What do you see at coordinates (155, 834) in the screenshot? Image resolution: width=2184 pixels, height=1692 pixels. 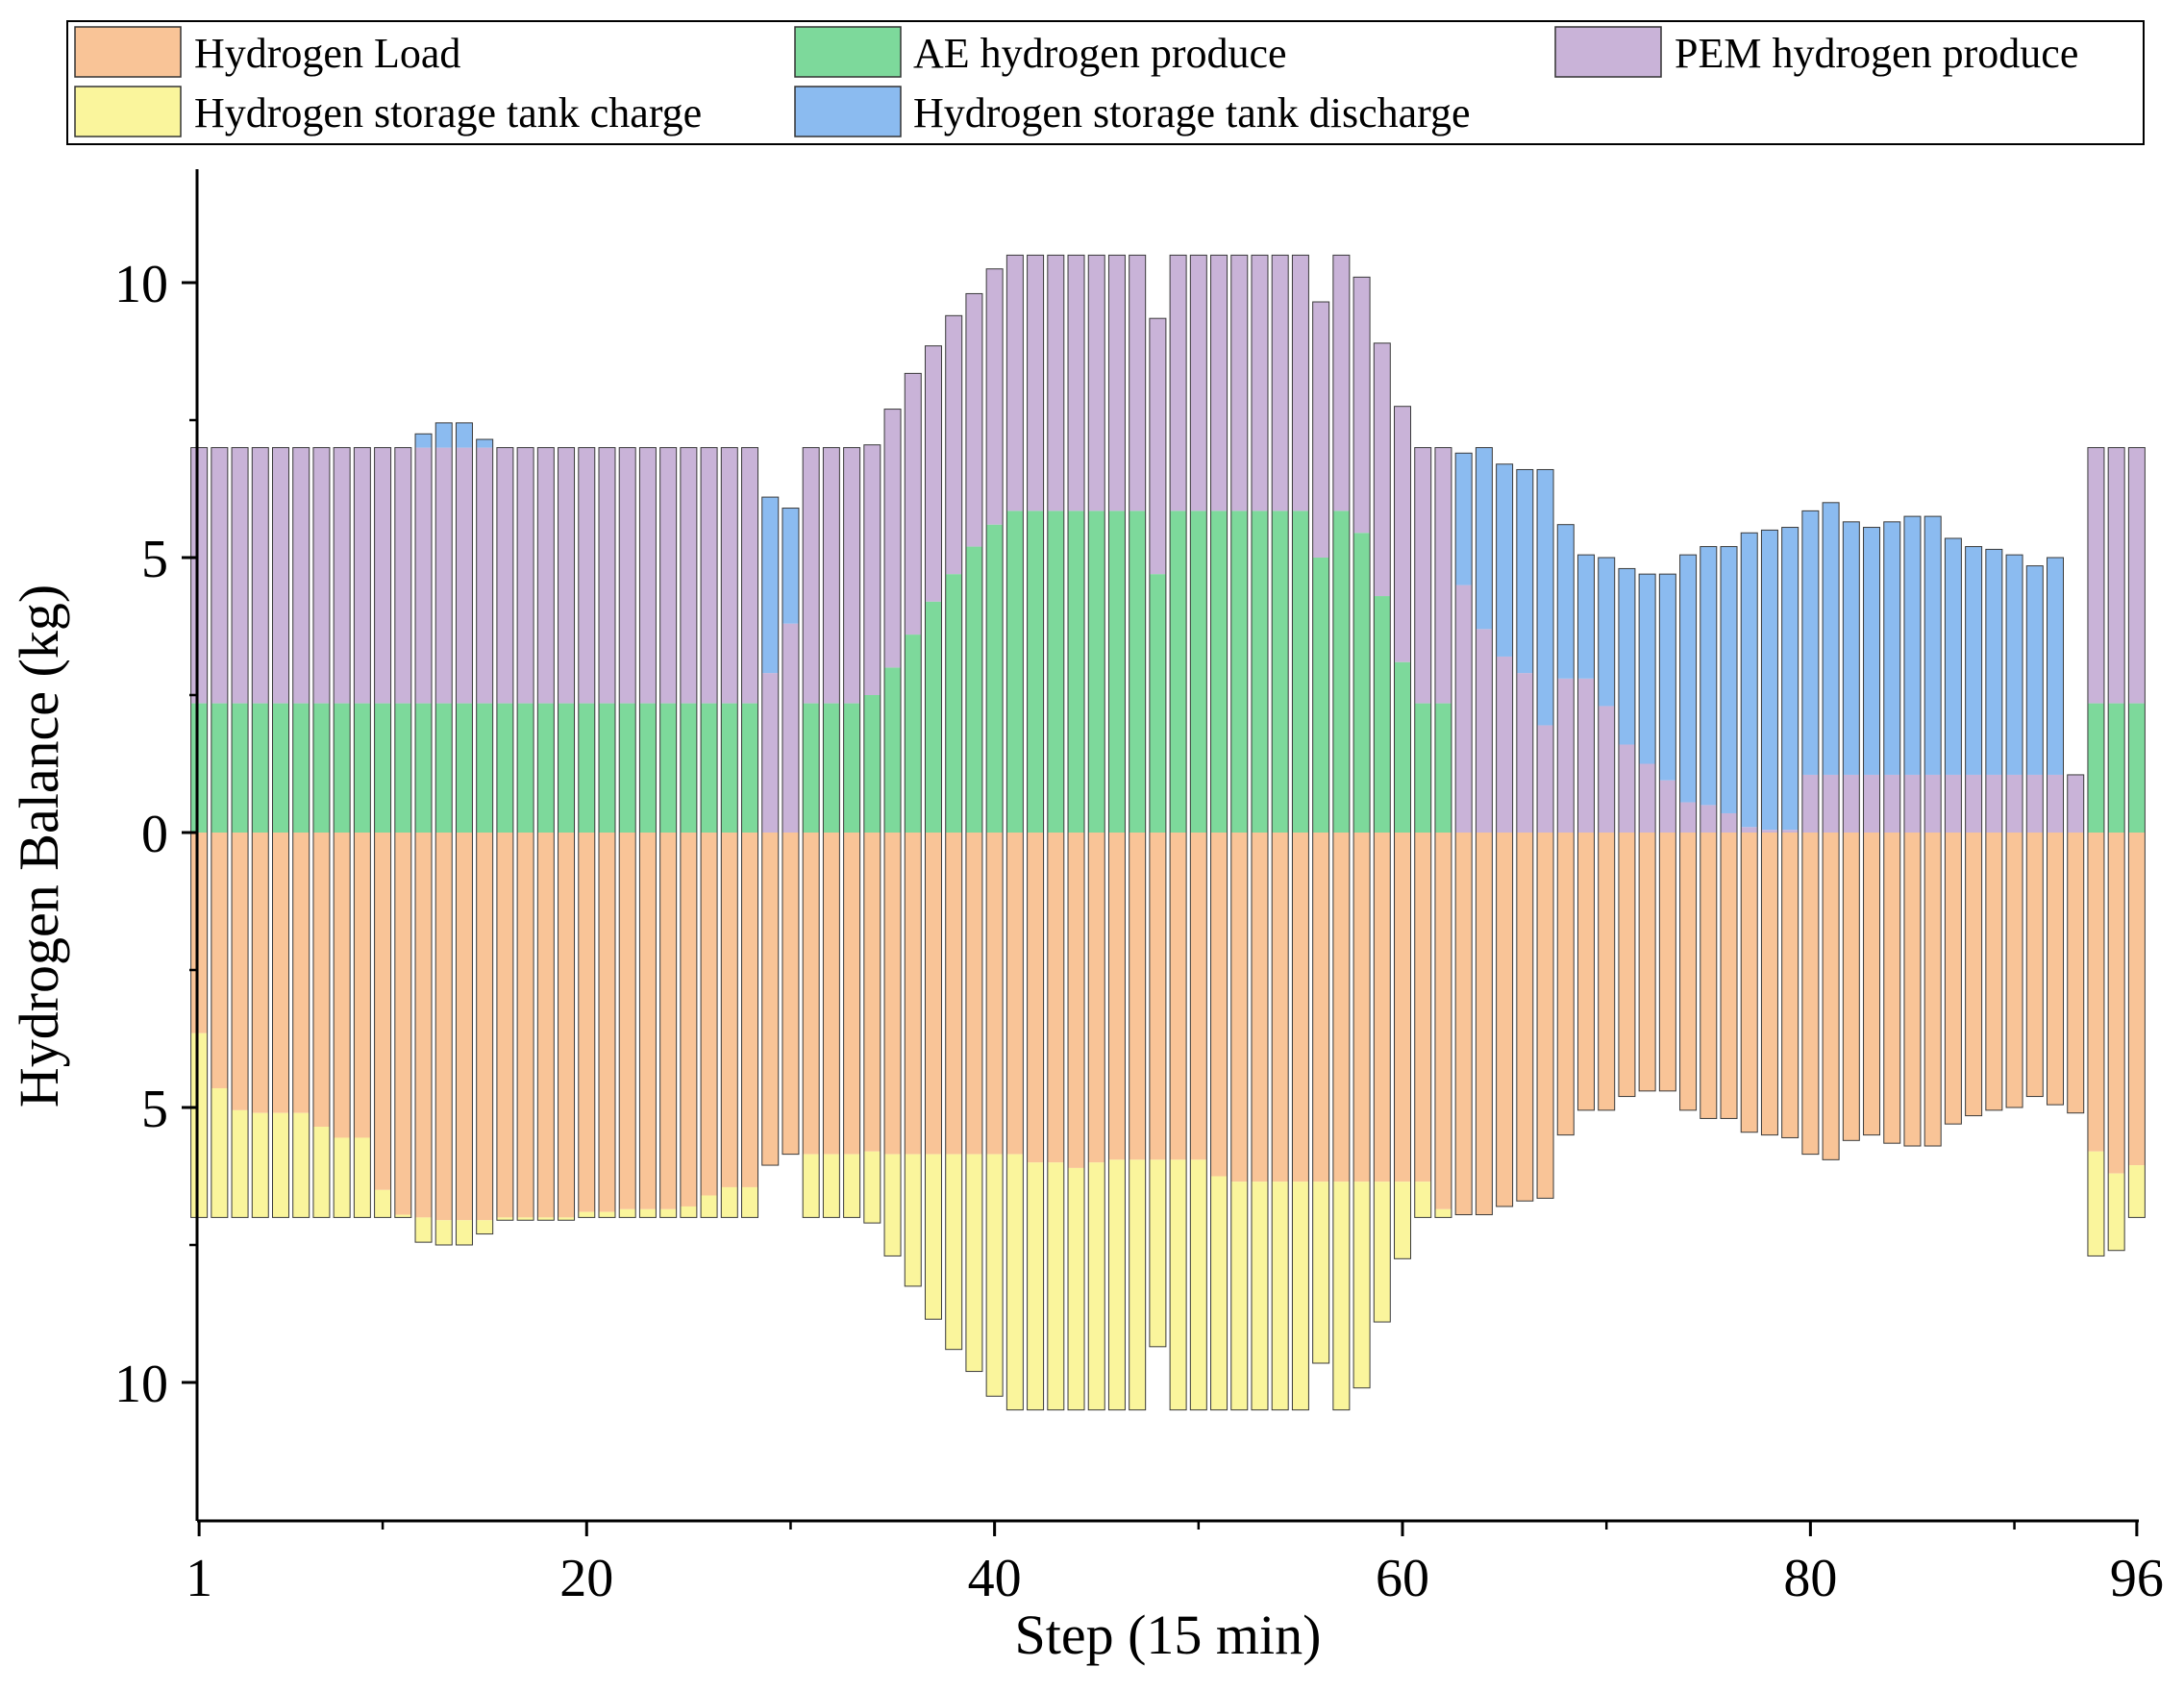 I see `y-ticks: 10 5 0 5 10` at bounding box center [155, 834].